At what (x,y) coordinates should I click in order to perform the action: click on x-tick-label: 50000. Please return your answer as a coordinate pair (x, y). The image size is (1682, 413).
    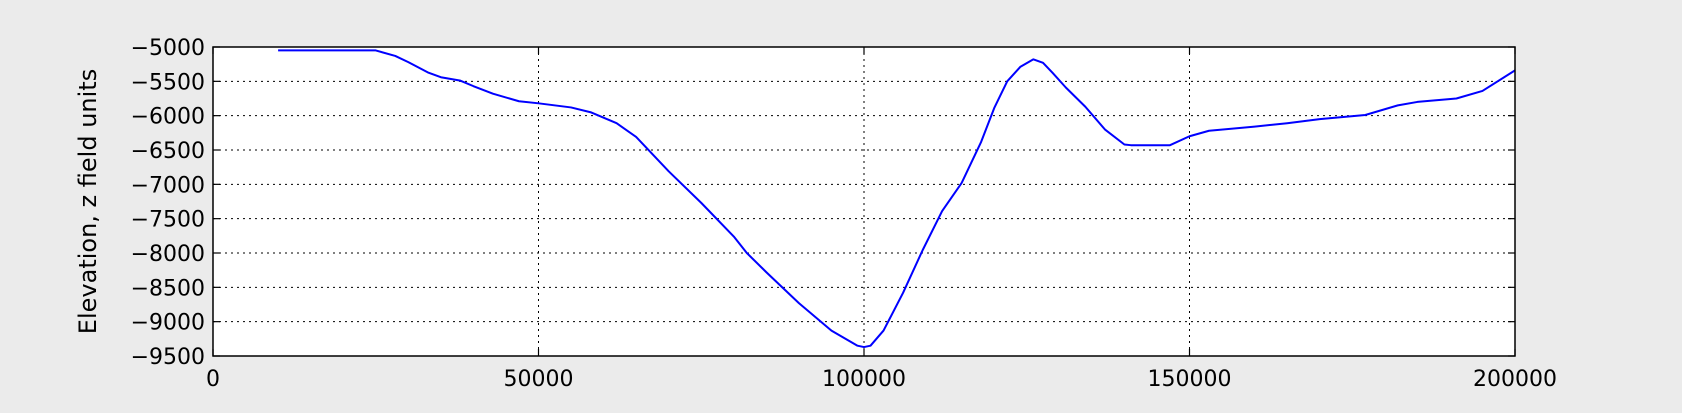
    Looking at the image, I should click on (539, 379).